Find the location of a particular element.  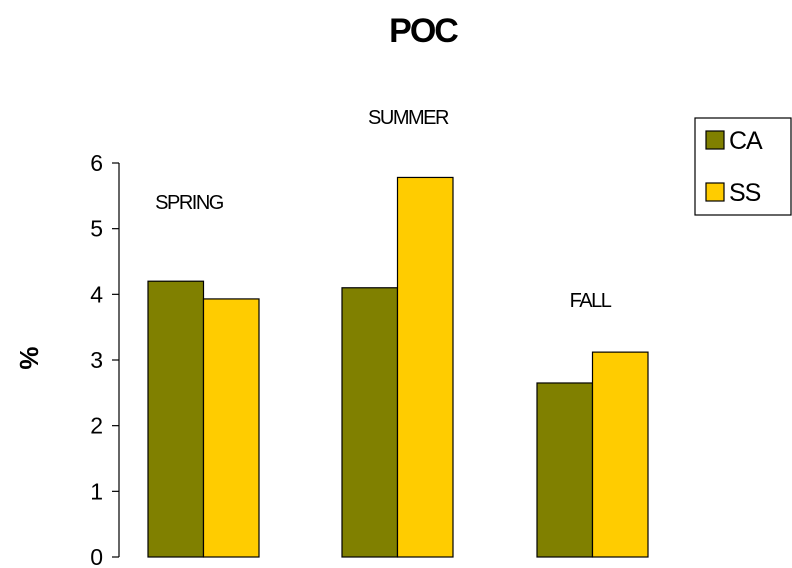

y-tick-label: 4 is located at coordinates (96, 294).